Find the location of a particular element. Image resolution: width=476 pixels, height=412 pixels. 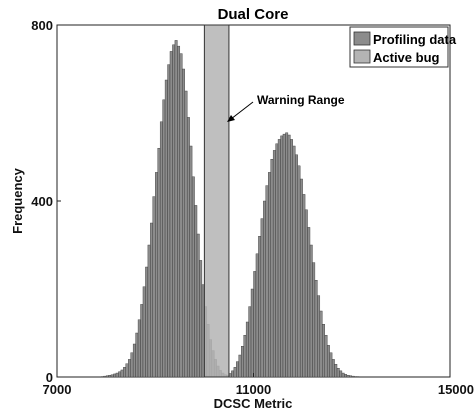

y-tick-label: 0 is located at coordinates (49, 377).